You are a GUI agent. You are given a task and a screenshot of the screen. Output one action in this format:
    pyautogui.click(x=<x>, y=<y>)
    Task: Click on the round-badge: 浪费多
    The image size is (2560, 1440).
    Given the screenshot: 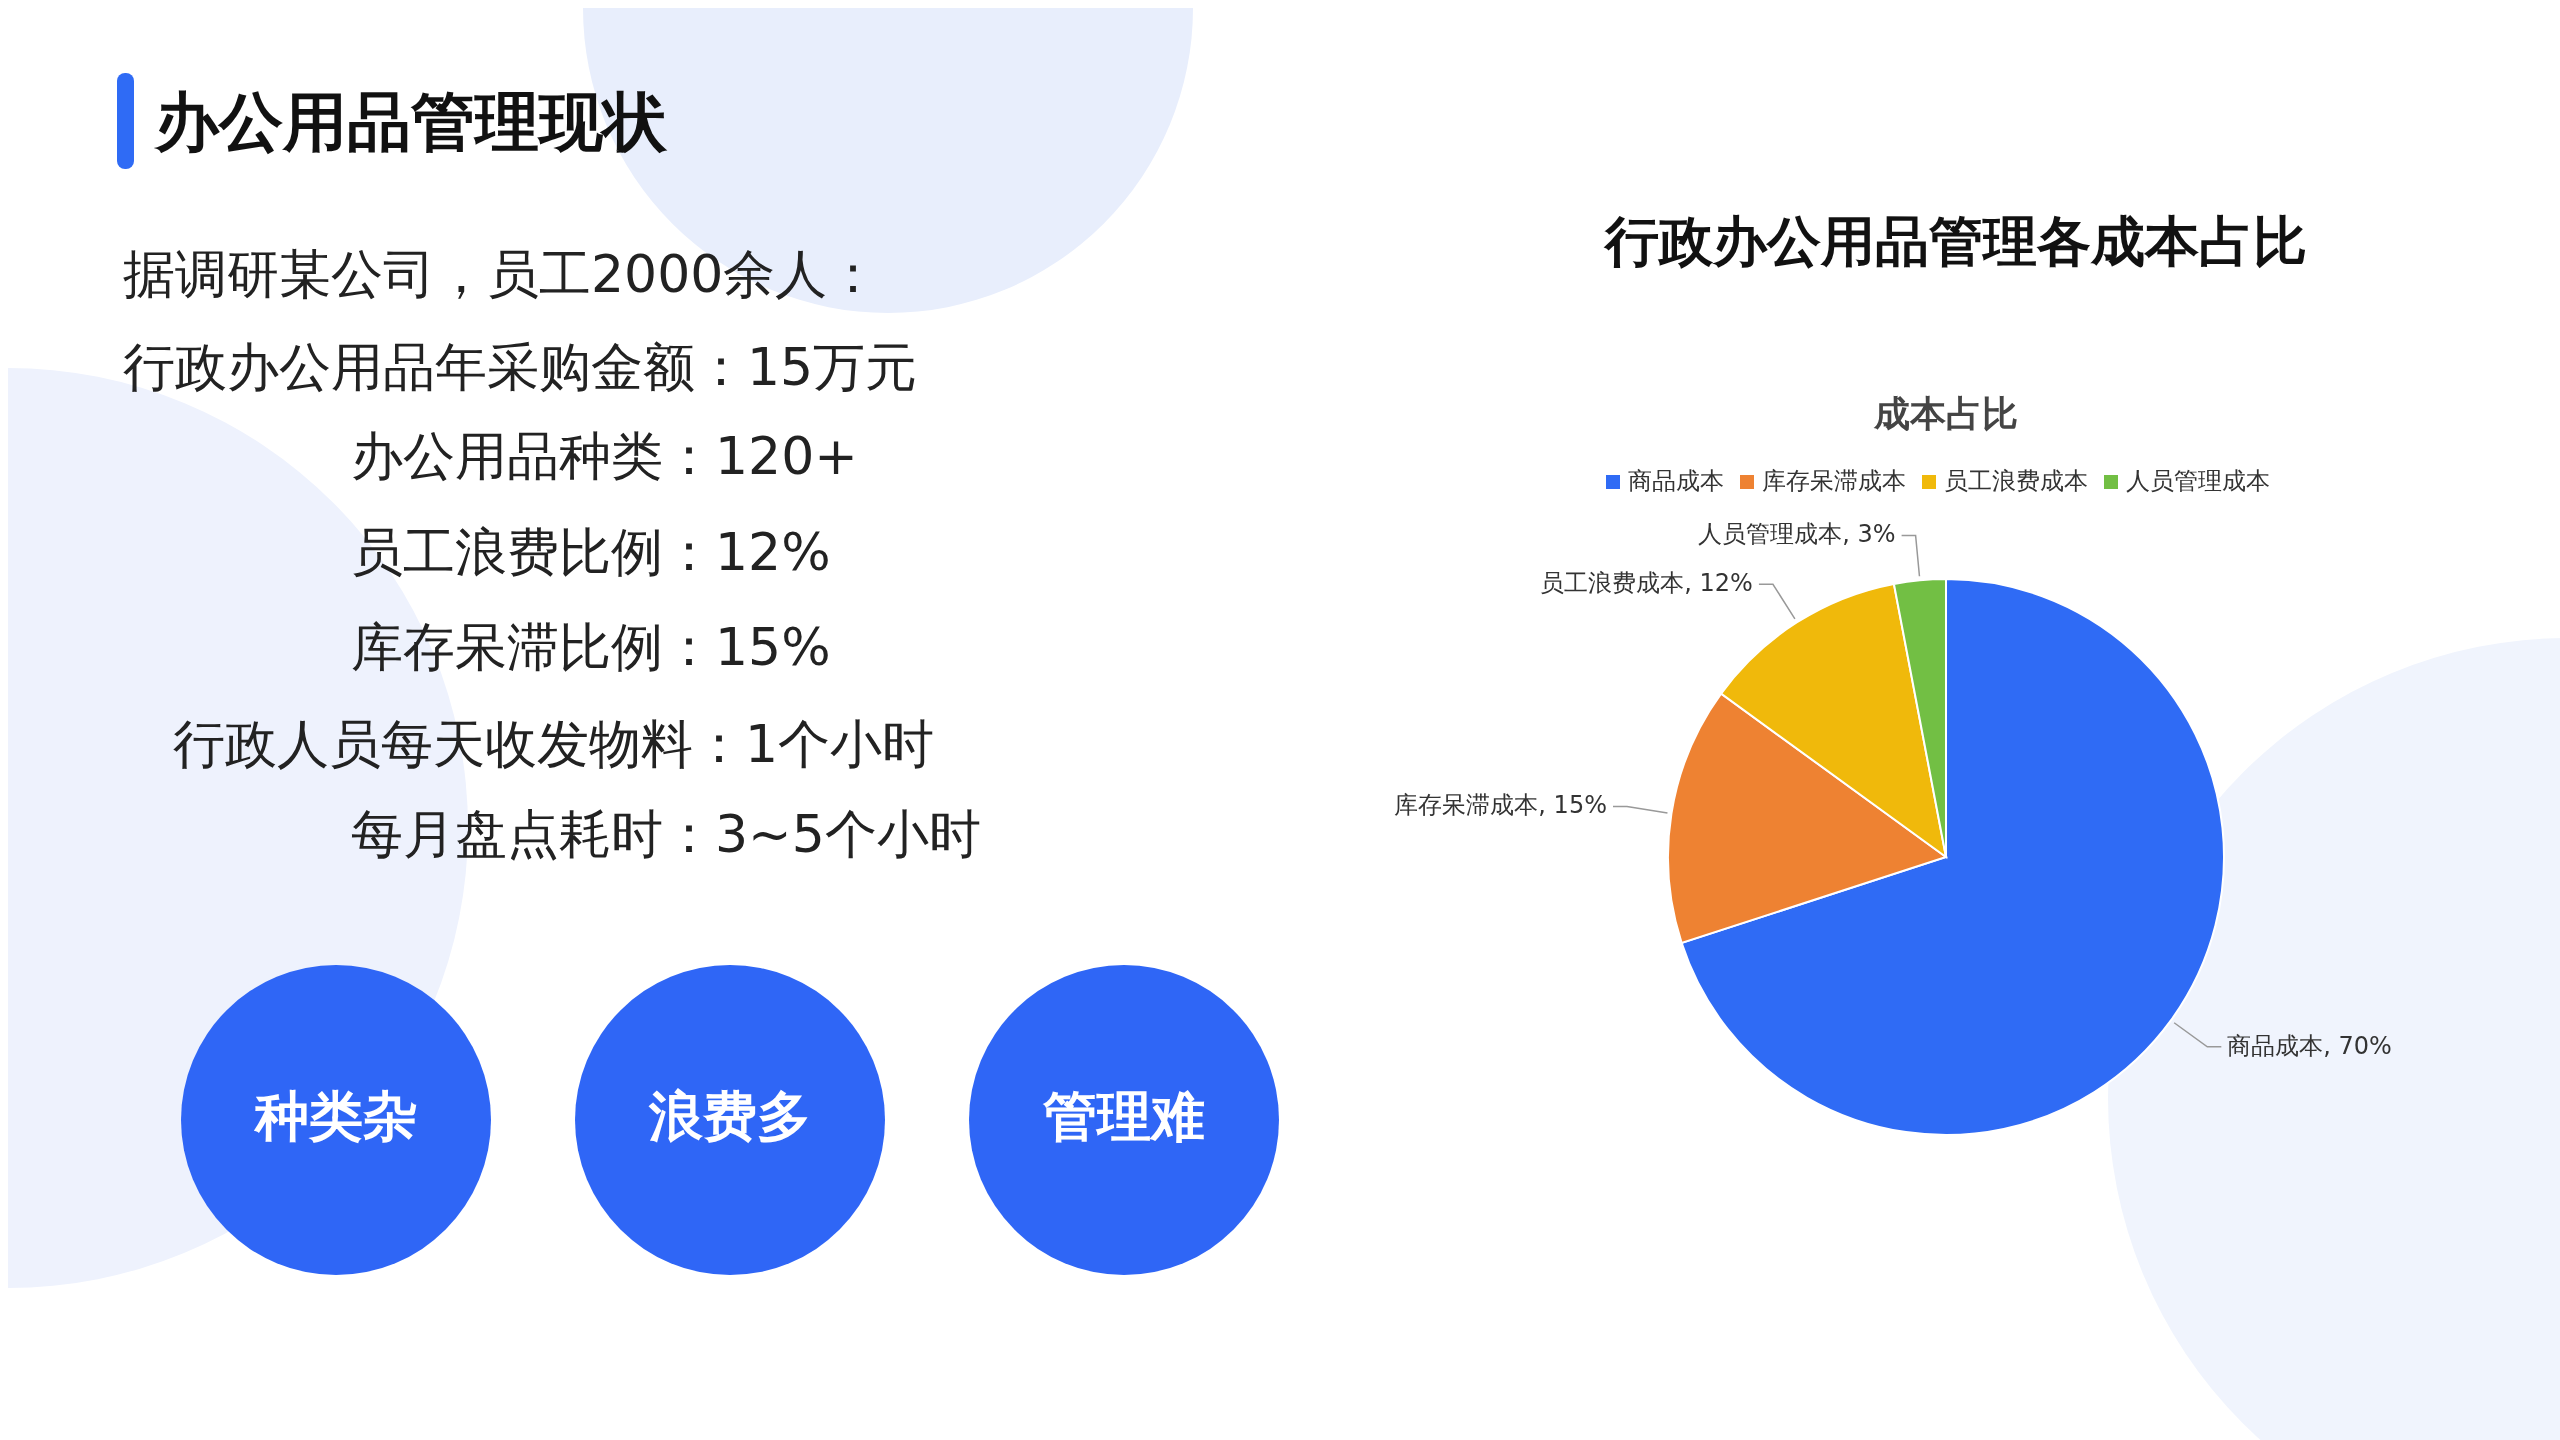 What is the action you would take?
    pyautogui.click(x=730, y=1120)
    